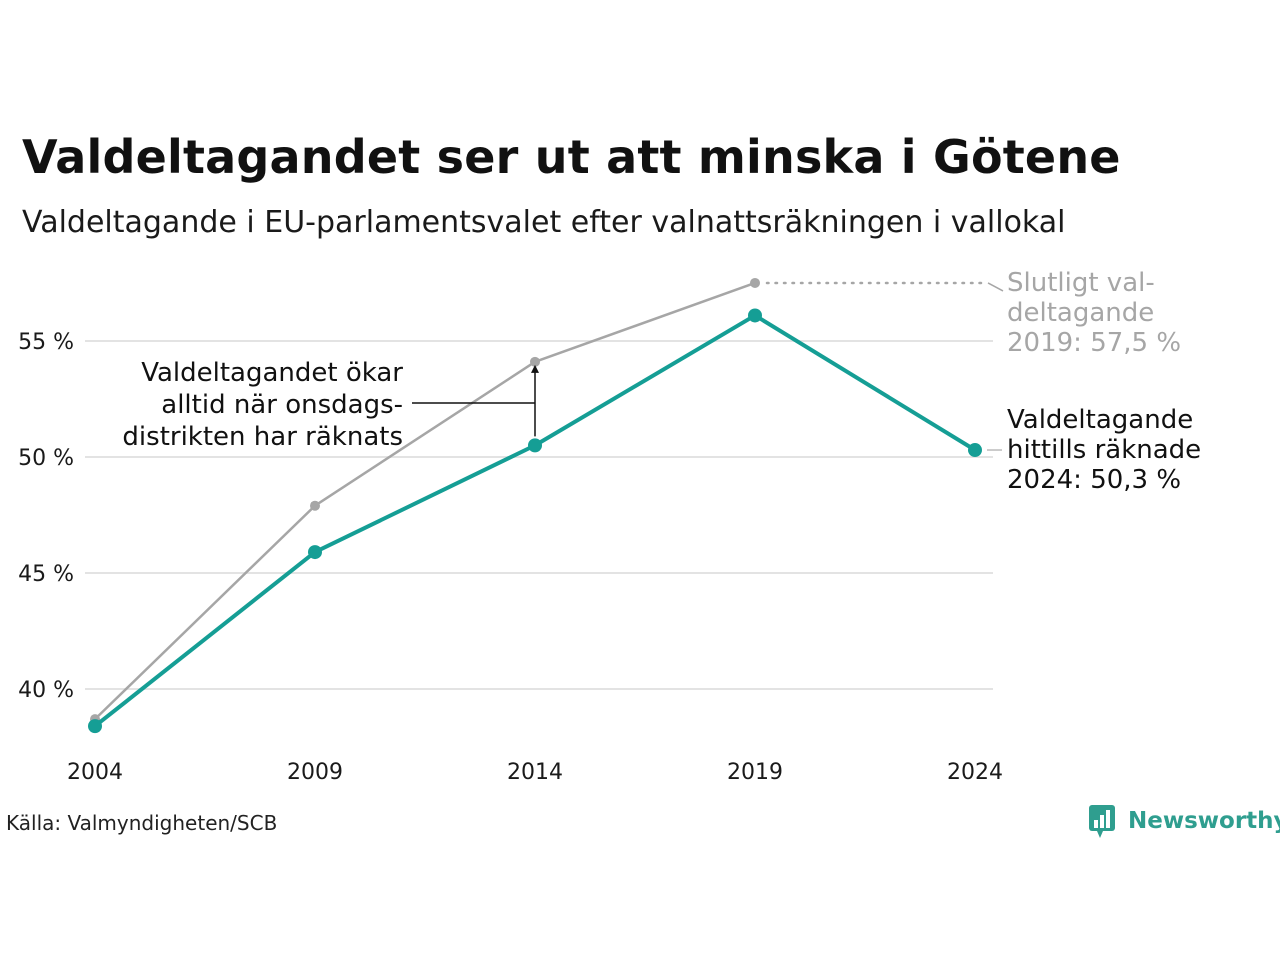 This screenshot has height=960, width=1280. I want to click on y-tick-label: 55 %, so click(46, 342).